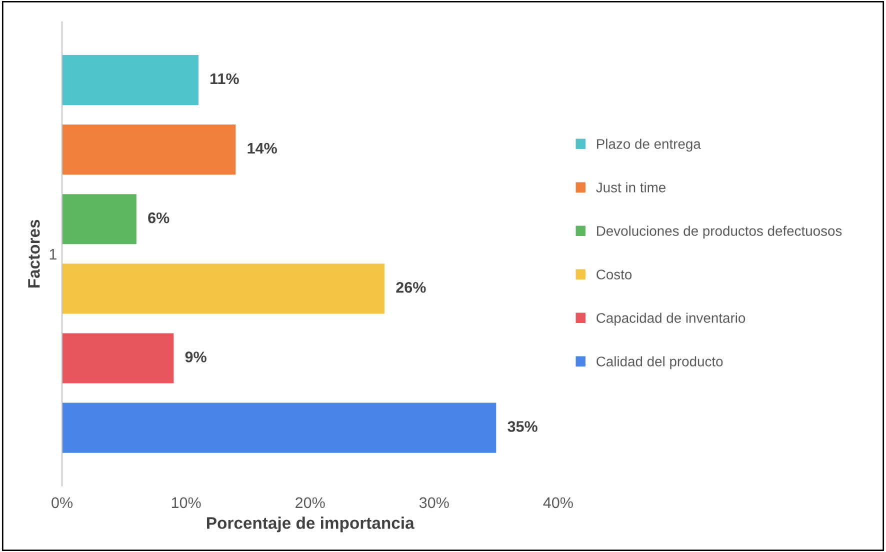 The width and height of the screenshot is (886, 552). What do you see at coordinates (434, 502) in the screenshot?
I see `x-tick-label: 30%` at bounding box center [434, 502].